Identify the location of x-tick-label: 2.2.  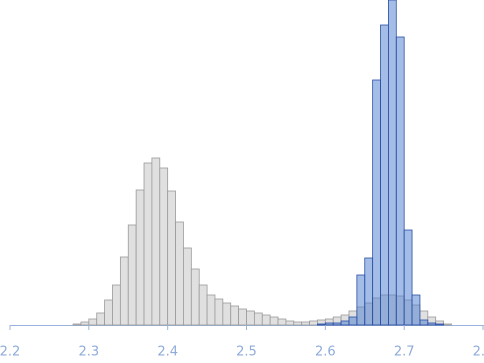
(10, 352).